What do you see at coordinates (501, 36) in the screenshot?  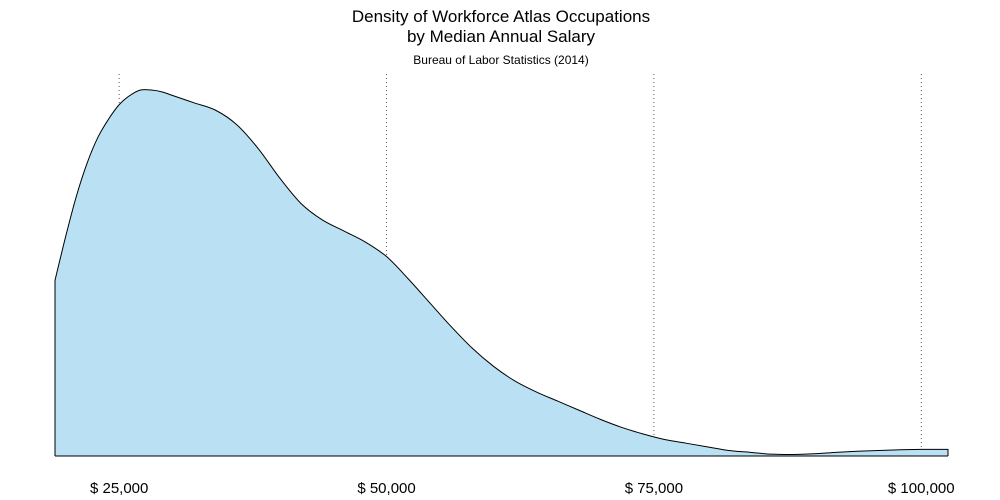 I see `chart-title-line-2: by Median Annual Salary` at bounding box center [501, 36].